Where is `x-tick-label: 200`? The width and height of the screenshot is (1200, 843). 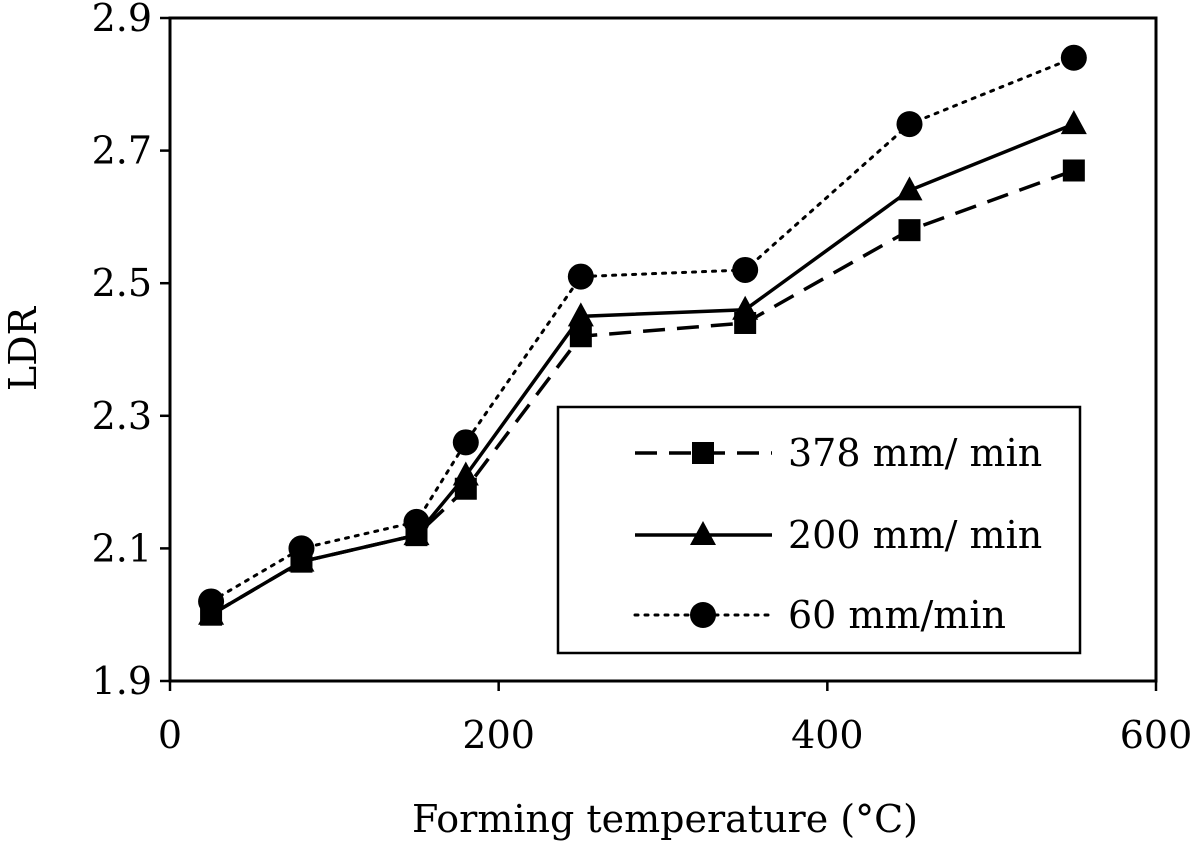 x-tick-label: 200 is located at coordinates (498, 735).